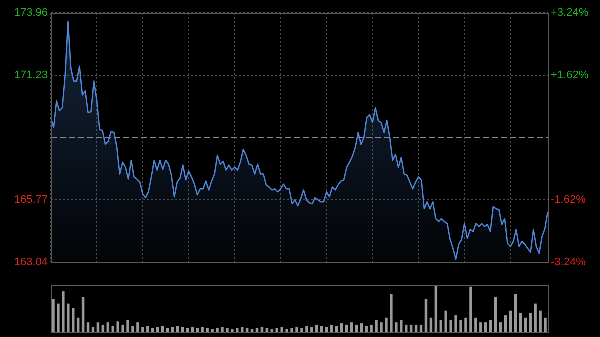  I want to click on y2-tick-label: +3.24%, so click(570, 13).